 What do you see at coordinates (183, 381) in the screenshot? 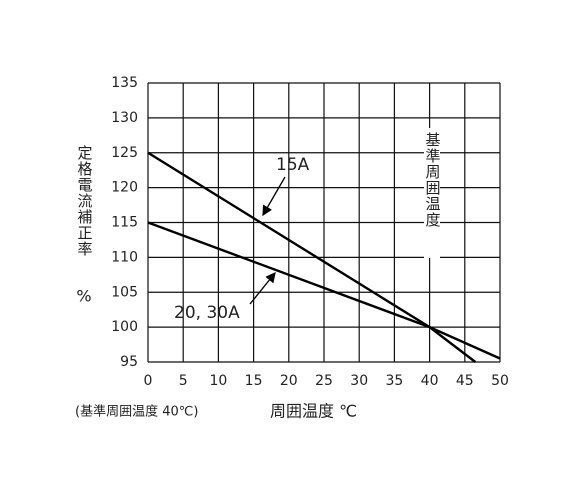
I see `x-tick-label: 5` at bounding box center [183, 381].